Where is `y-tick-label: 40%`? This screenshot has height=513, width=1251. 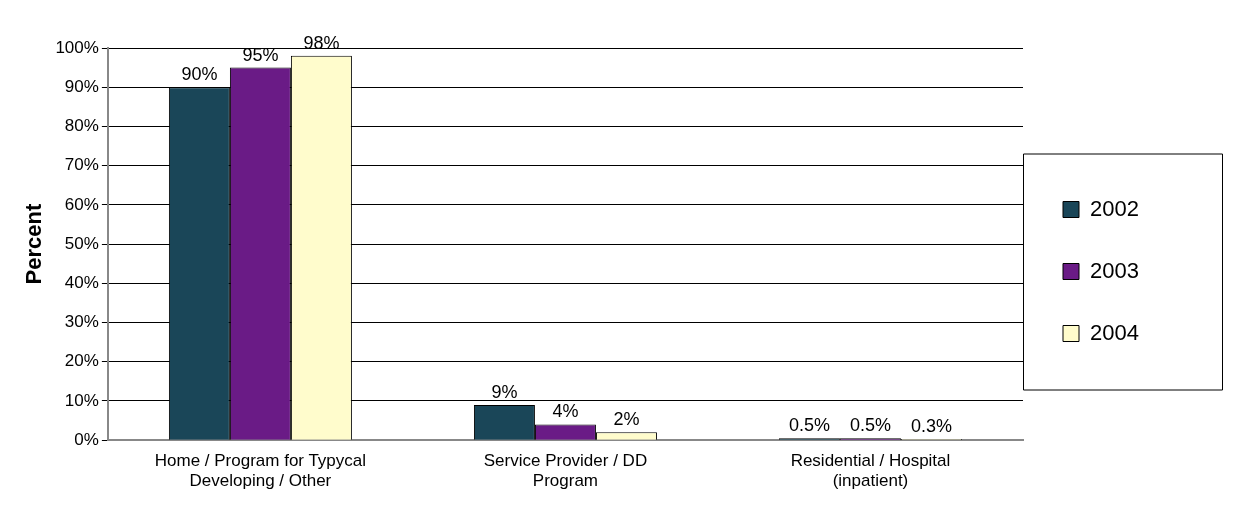 y-tick-label: 40% is located at coordinates (81, 283).